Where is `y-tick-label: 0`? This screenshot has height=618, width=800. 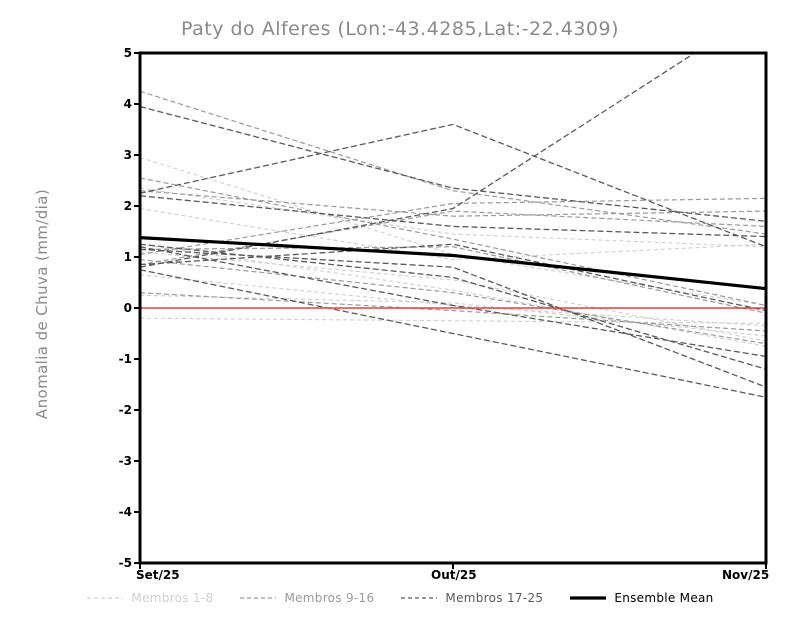 y-tick-label: 0 is located at coordinates (127, 308).